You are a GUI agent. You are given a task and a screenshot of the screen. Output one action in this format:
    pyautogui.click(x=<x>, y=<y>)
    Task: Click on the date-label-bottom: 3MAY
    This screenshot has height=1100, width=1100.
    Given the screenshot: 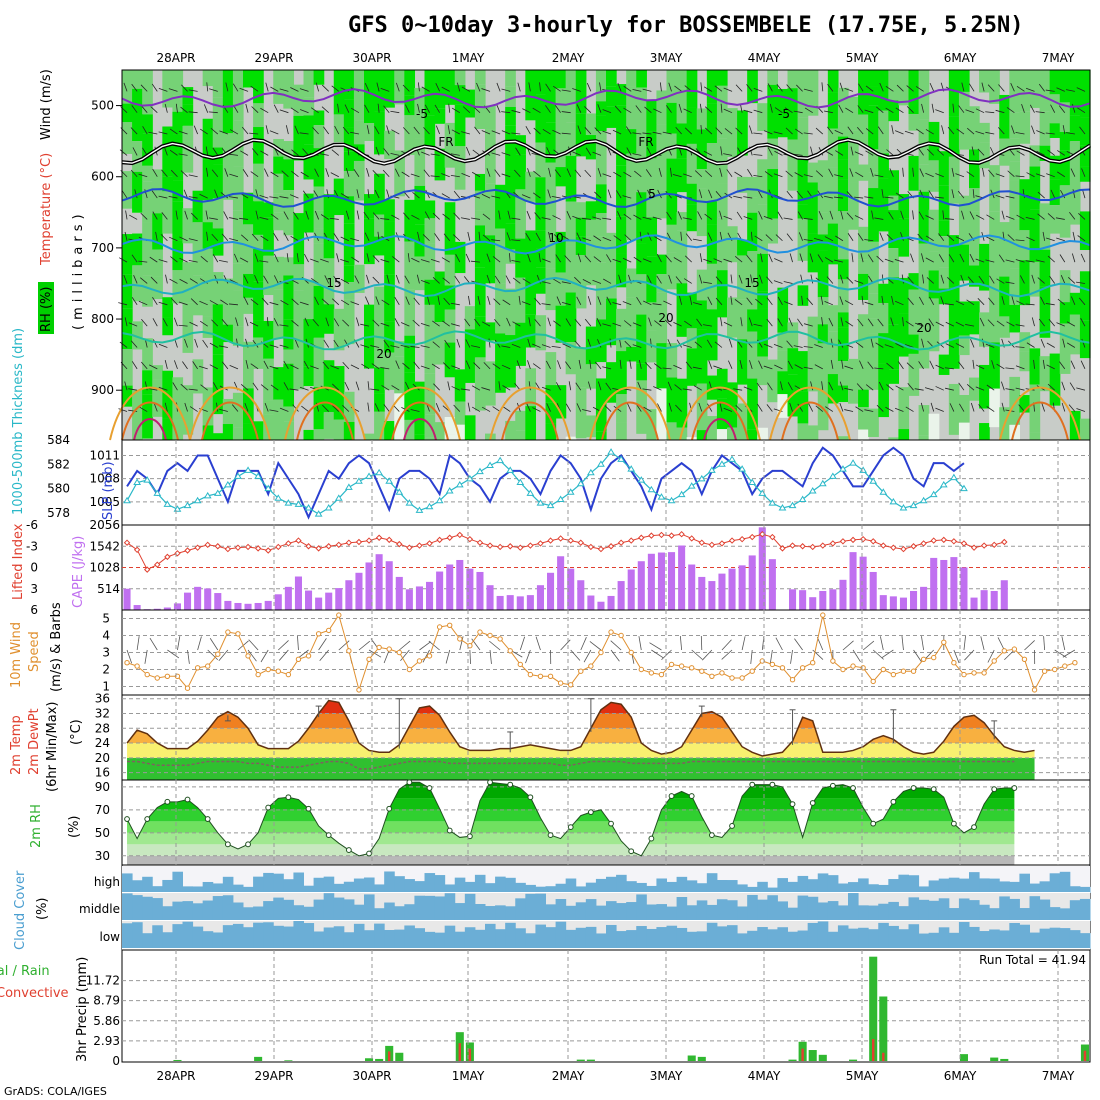 What is the action you would take?
    pyautogui.click(x=666, y=1076)
    